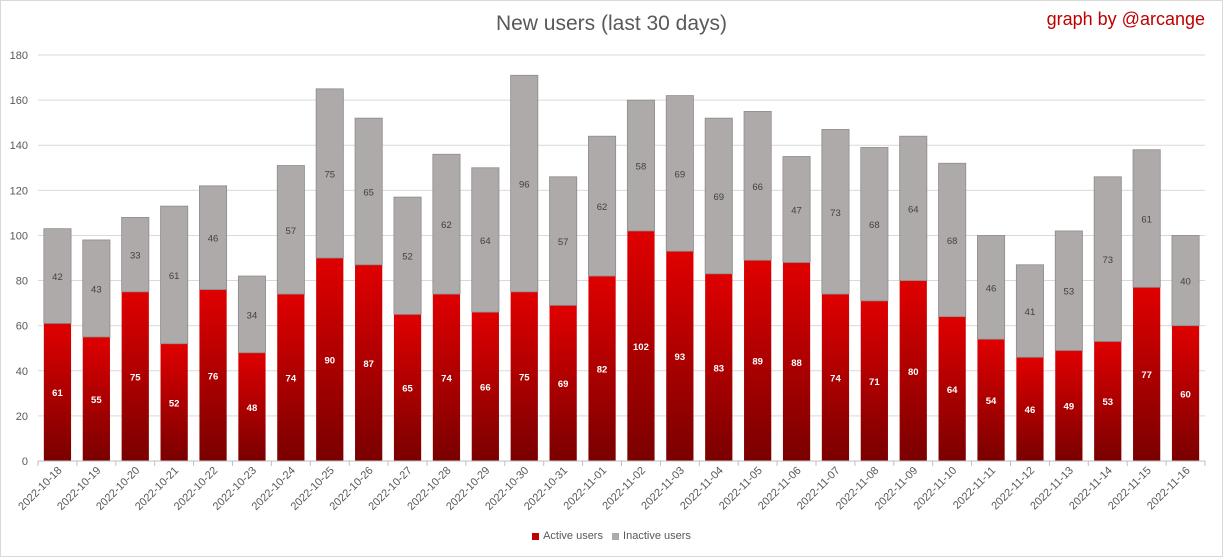  I want to click on data-label-inactive: 96, so click(524, 185).